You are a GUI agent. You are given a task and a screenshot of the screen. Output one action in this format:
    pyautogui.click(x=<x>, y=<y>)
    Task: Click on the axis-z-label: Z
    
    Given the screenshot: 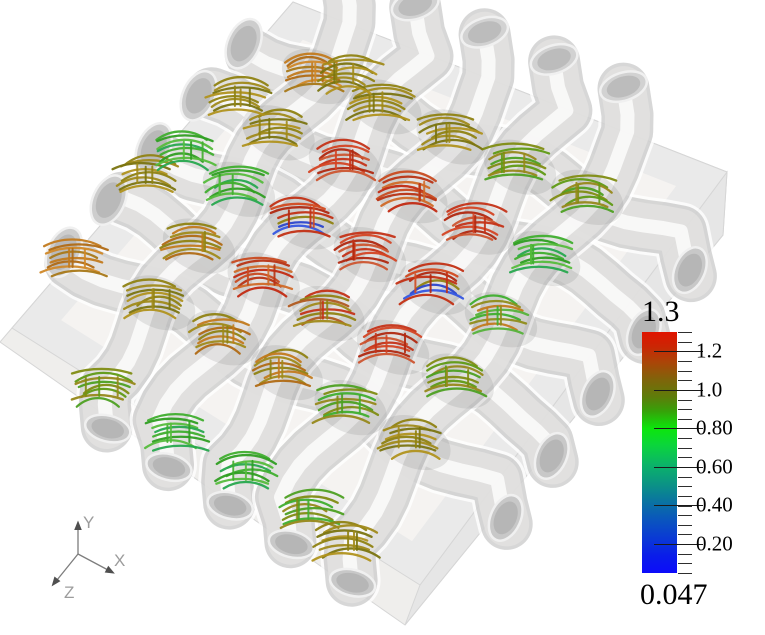 What is the action you would take?
    pyautogui.click(x=69, y=592)
    